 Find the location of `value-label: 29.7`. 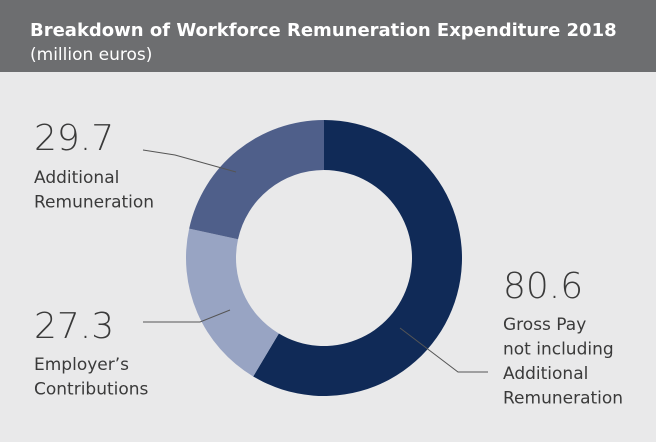

value-label: 29.7 is located at coordinates (74, 138).